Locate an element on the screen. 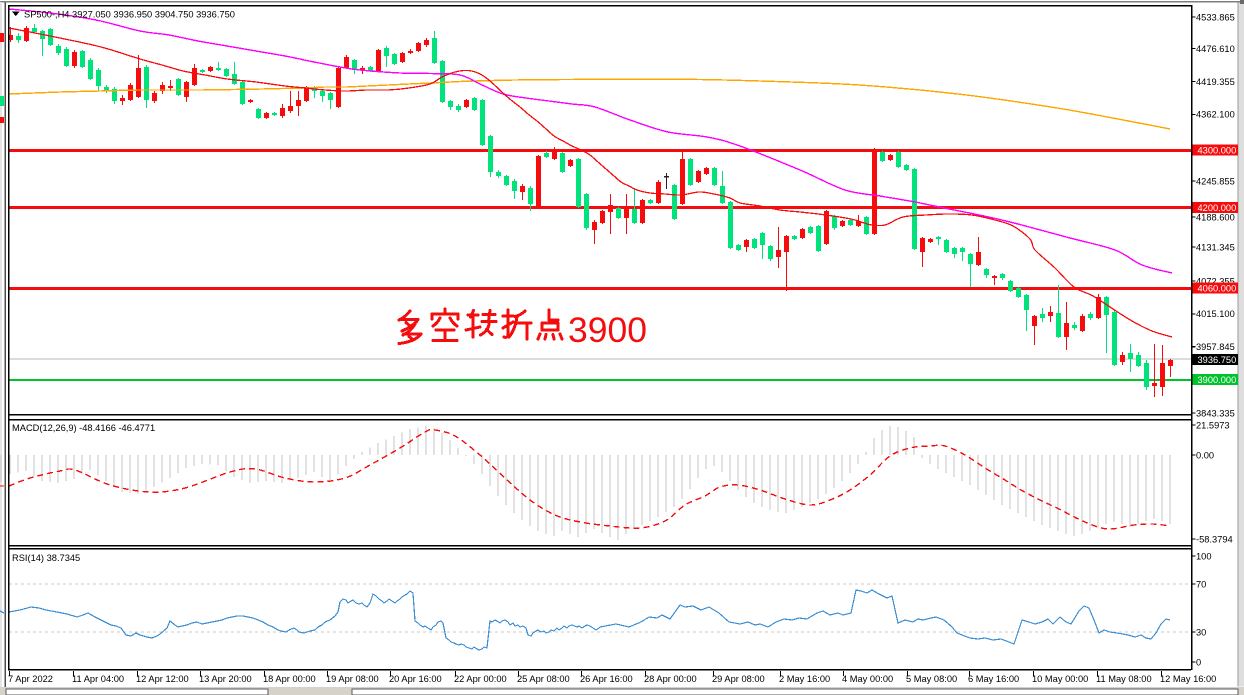  svg-text: 4245.855 is located at coordinates (1215, 182).